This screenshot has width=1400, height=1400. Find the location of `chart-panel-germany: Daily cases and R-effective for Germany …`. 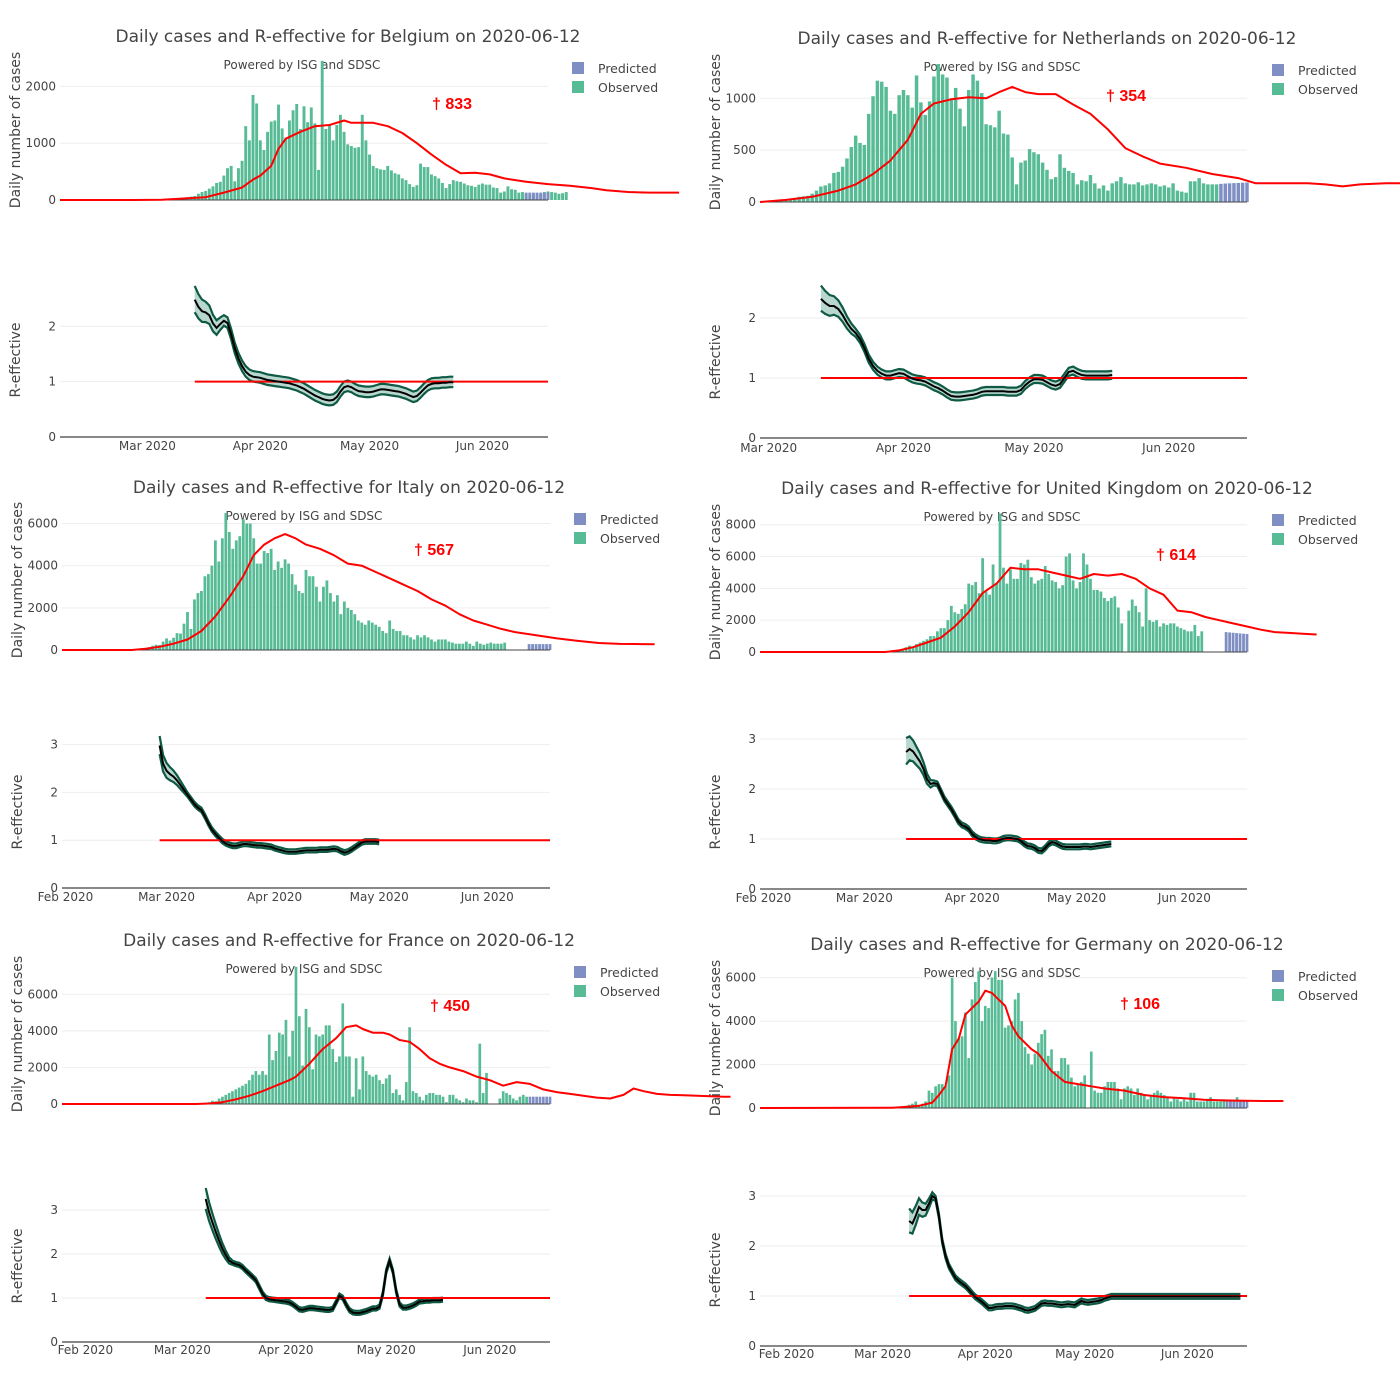

chart-panel-germany: Daily cases and R-effective for Germany … is located at coordinates (1033, 1148).